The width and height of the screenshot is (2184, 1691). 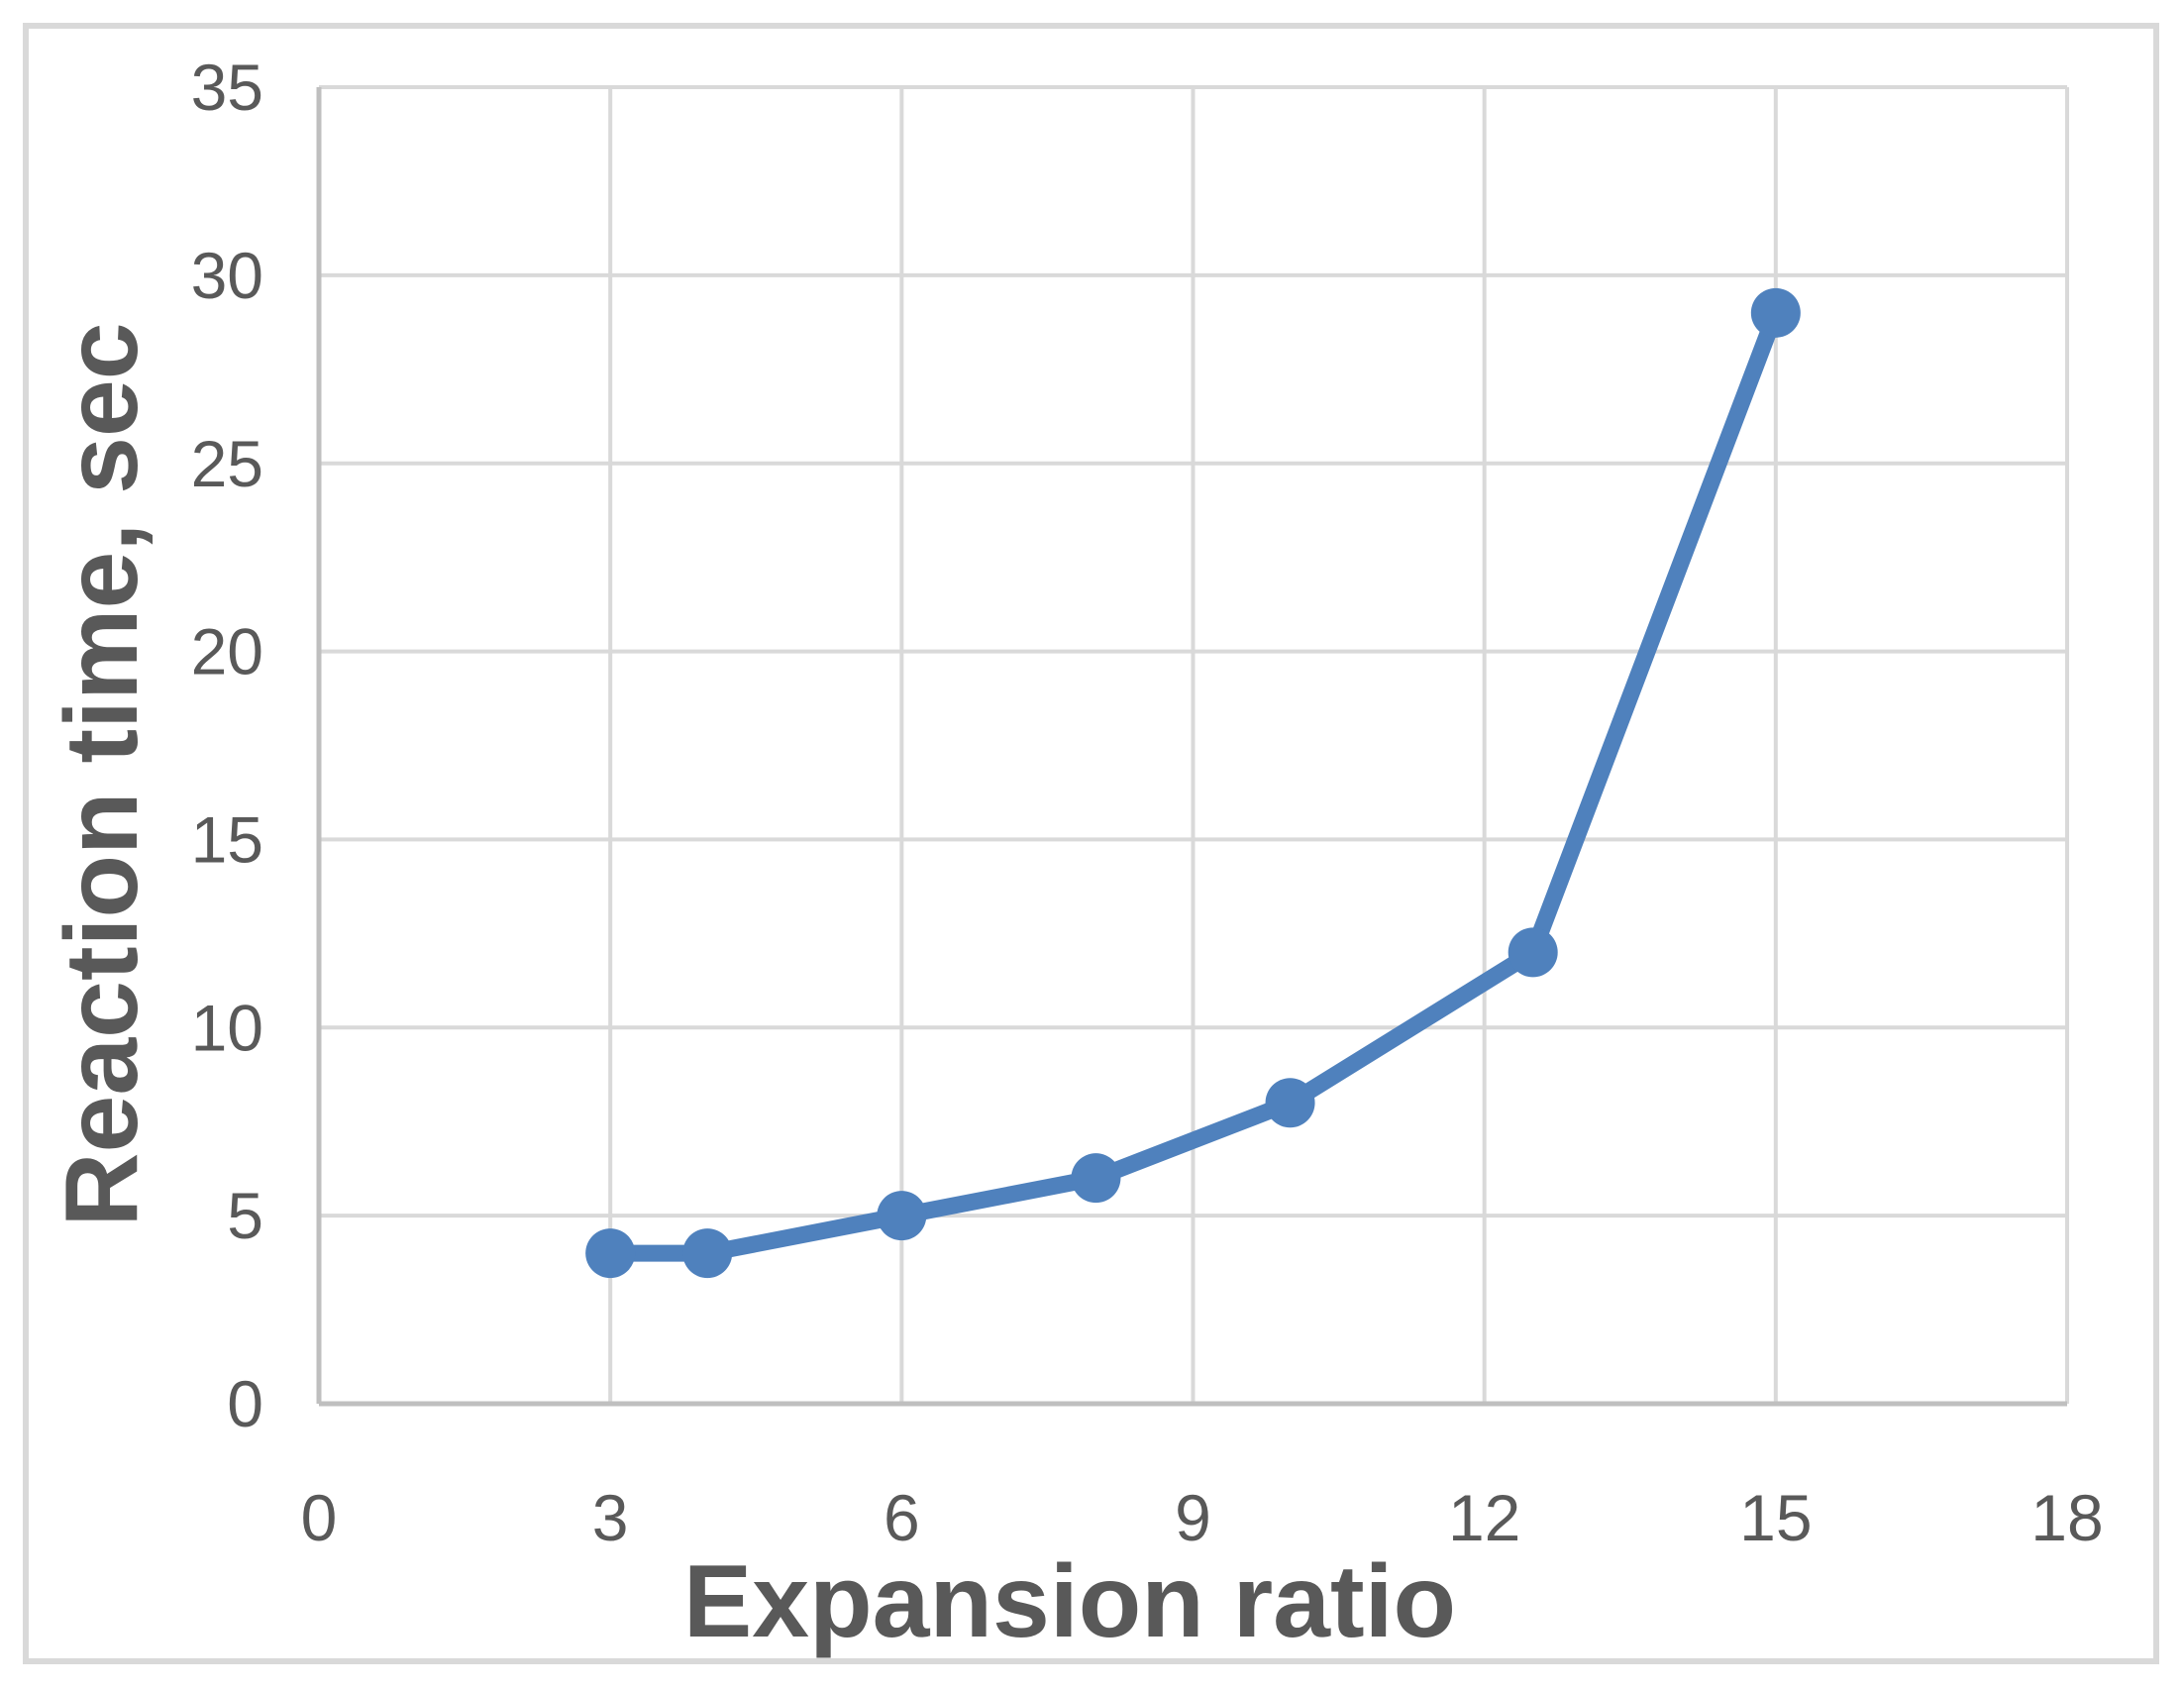 What do you see at coordinates (227, 840) in the screenshot?
I see `y-tick-label: 15` at bounding box center [227, 840].